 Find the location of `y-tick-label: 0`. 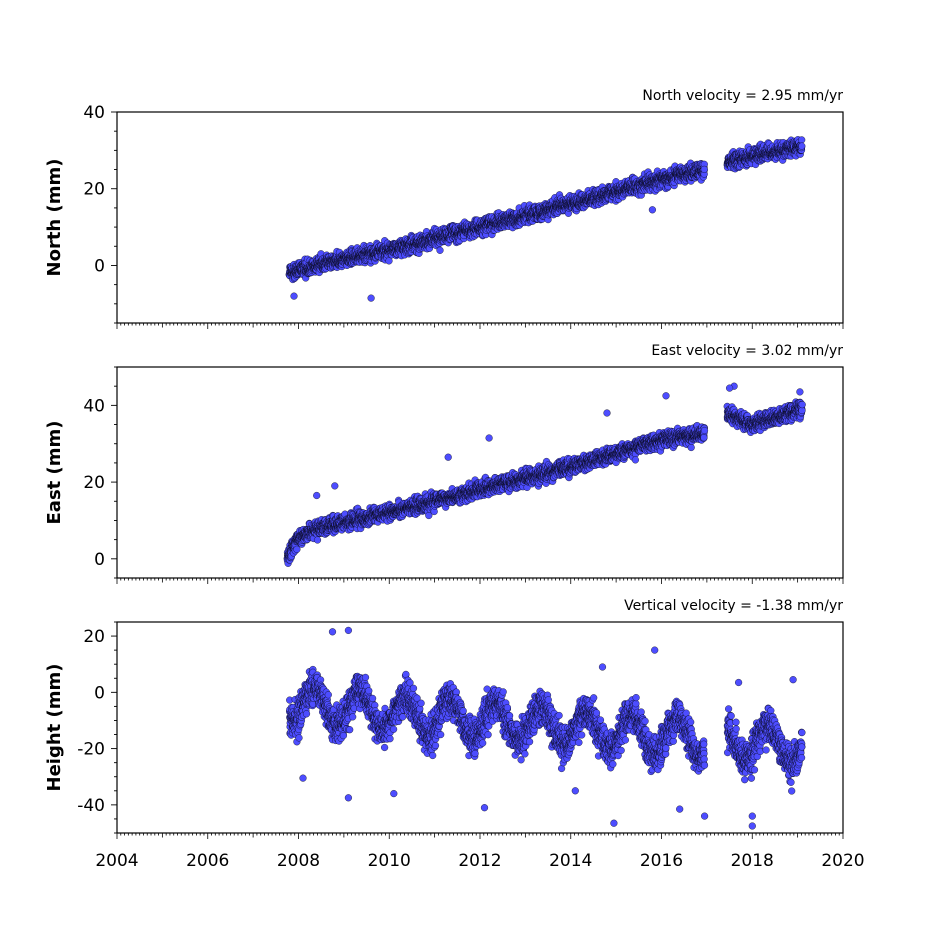

y-tick-label: 0 is located at coordinates (99, 266).